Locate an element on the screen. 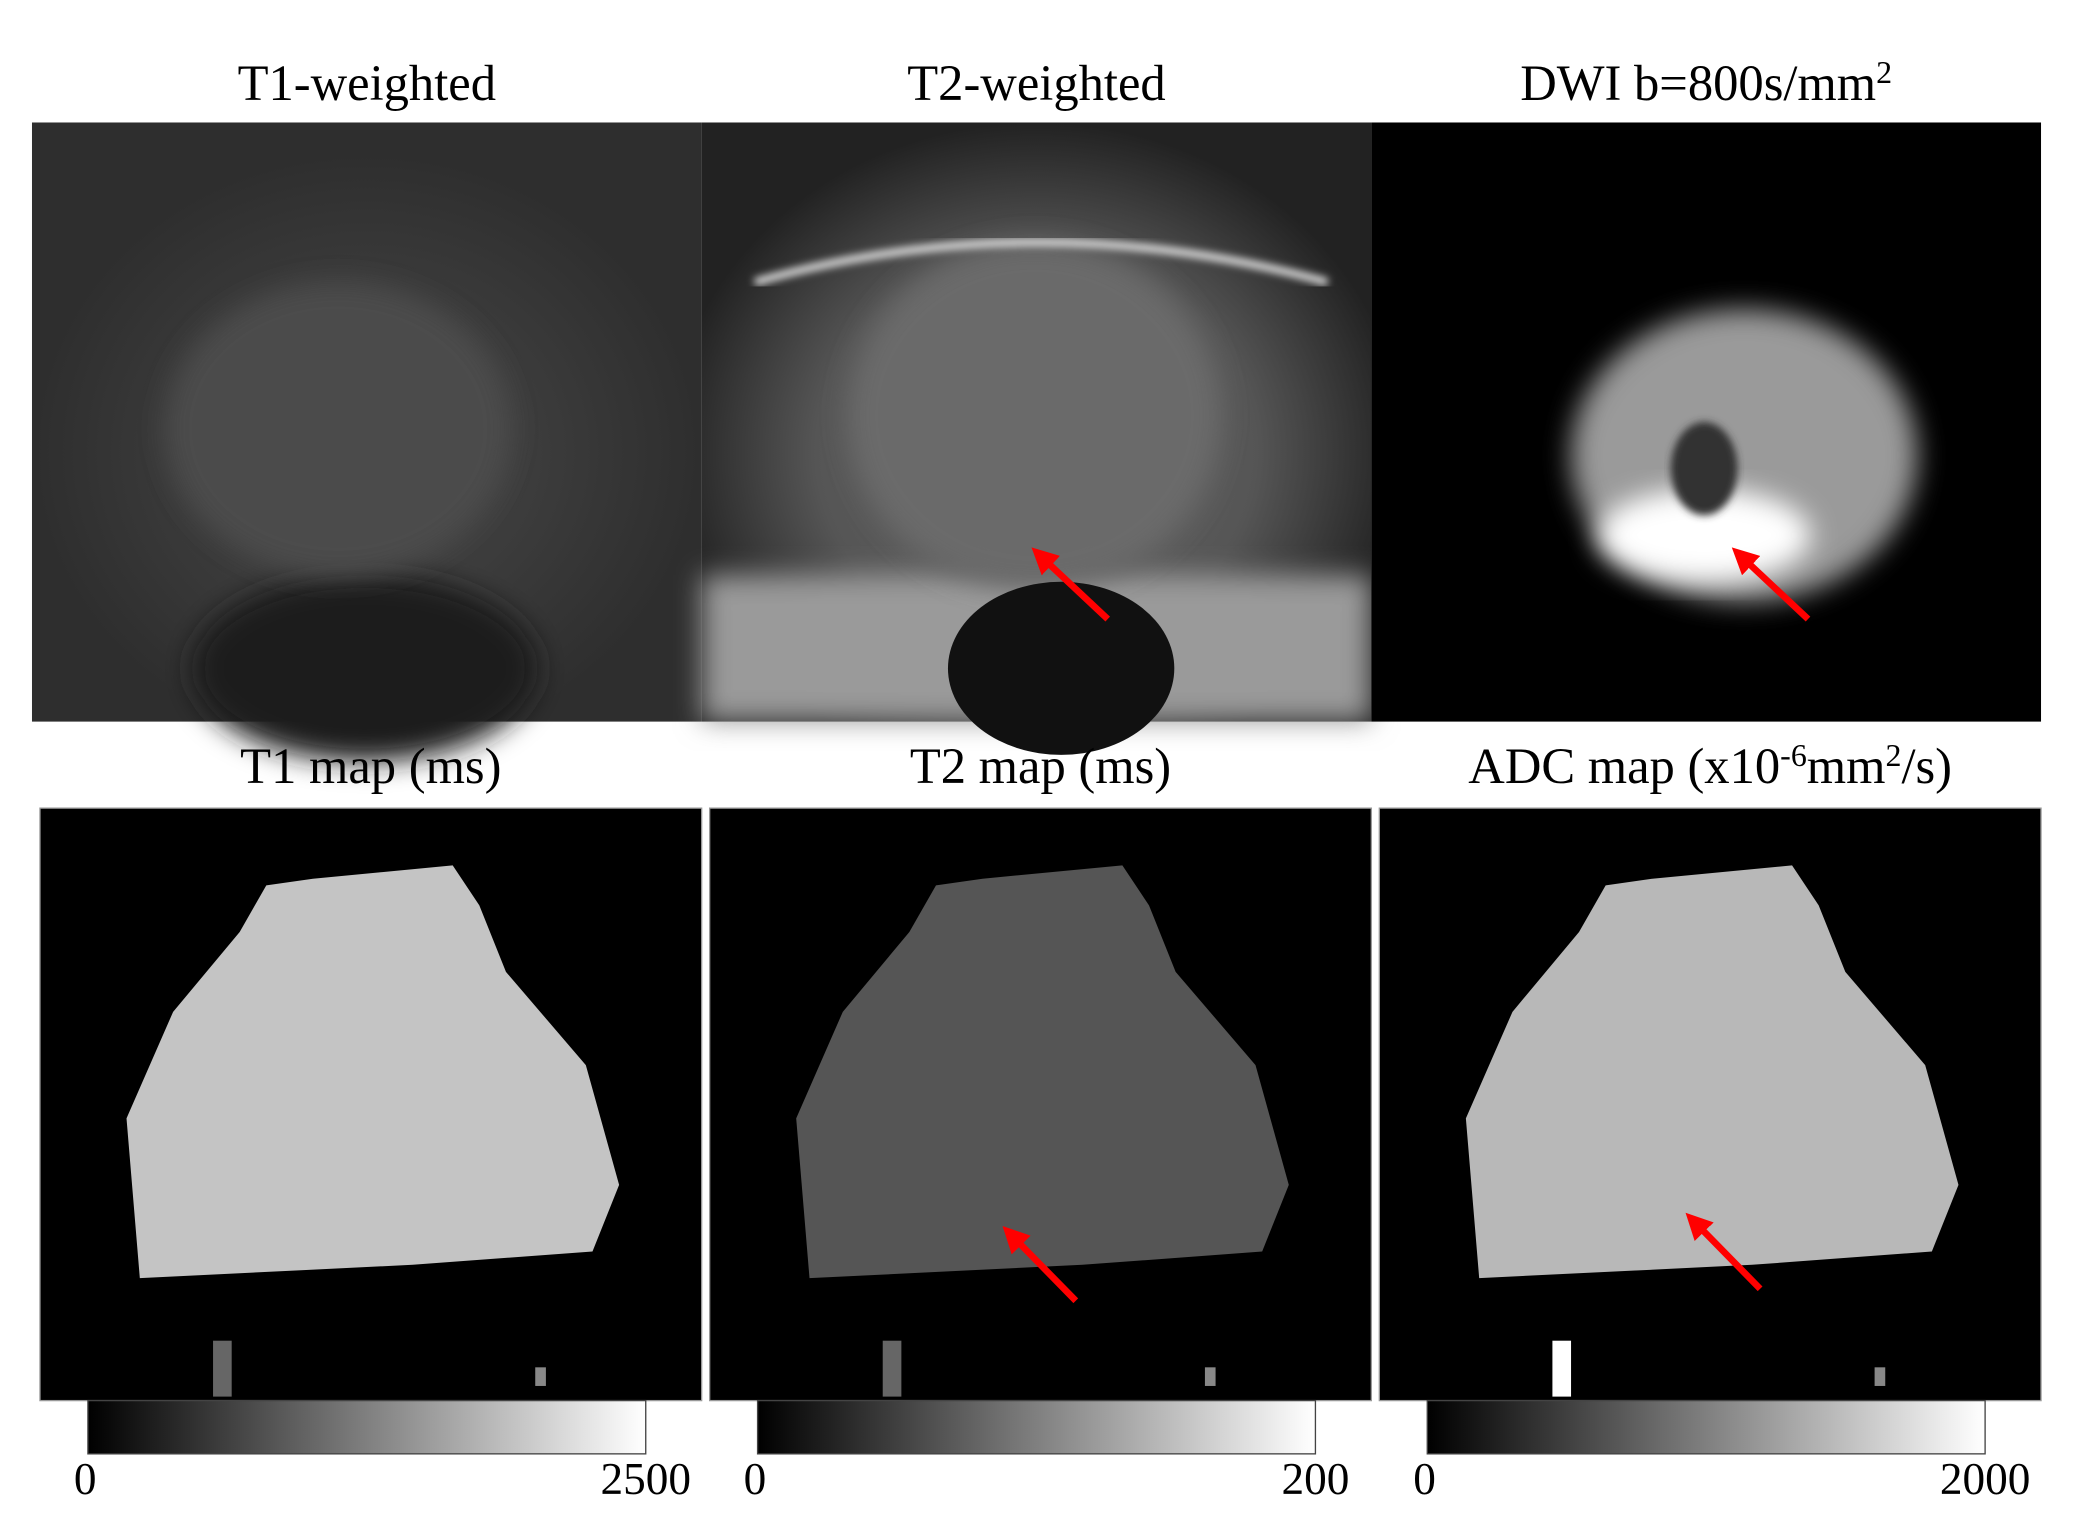 This screenshot has height=1540, width=2077. title-text: T2 map (ms) is located at coordinates (1040, 766).